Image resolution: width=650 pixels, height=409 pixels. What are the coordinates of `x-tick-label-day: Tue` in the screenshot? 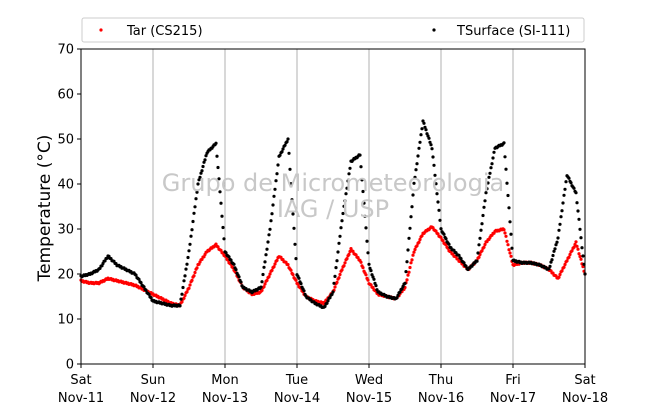 It's located at (296, 380).